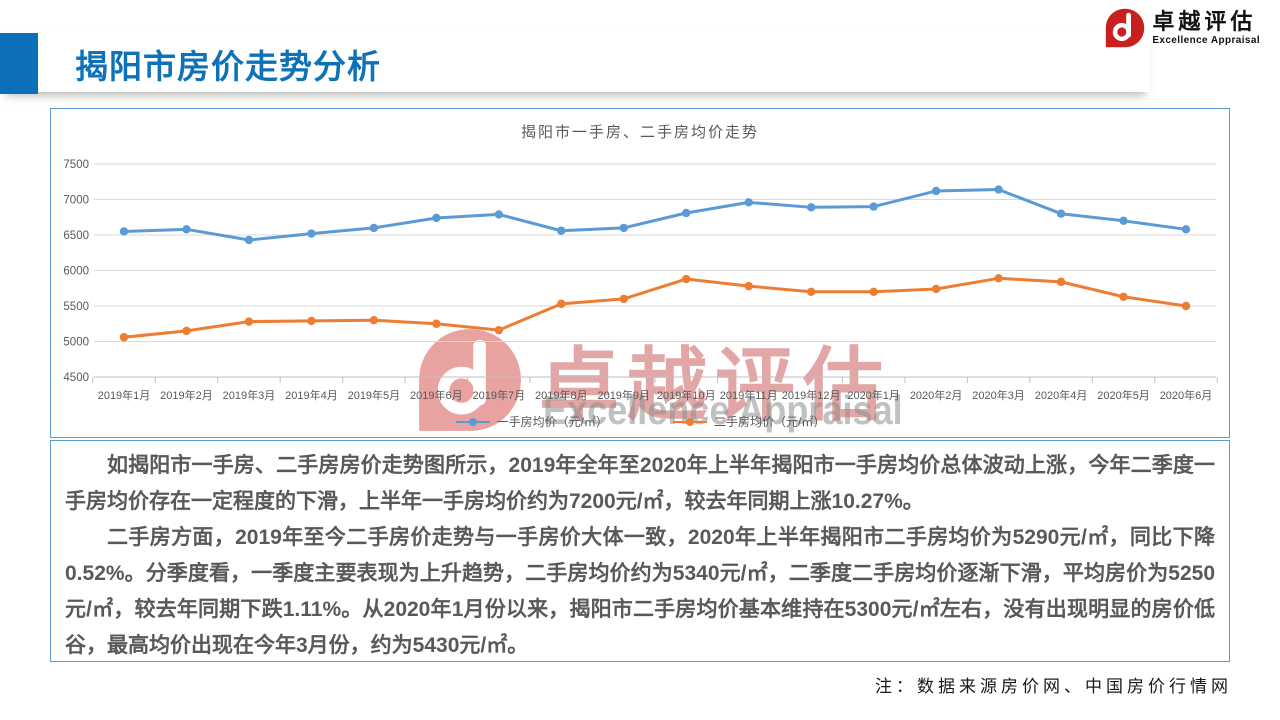 This screenshot has height=720, width=1280. What do you see at coordinates (436, 395) in the screenshot?
I see `x-axis-label: 2019年6月` at bounding box center [436, 395].